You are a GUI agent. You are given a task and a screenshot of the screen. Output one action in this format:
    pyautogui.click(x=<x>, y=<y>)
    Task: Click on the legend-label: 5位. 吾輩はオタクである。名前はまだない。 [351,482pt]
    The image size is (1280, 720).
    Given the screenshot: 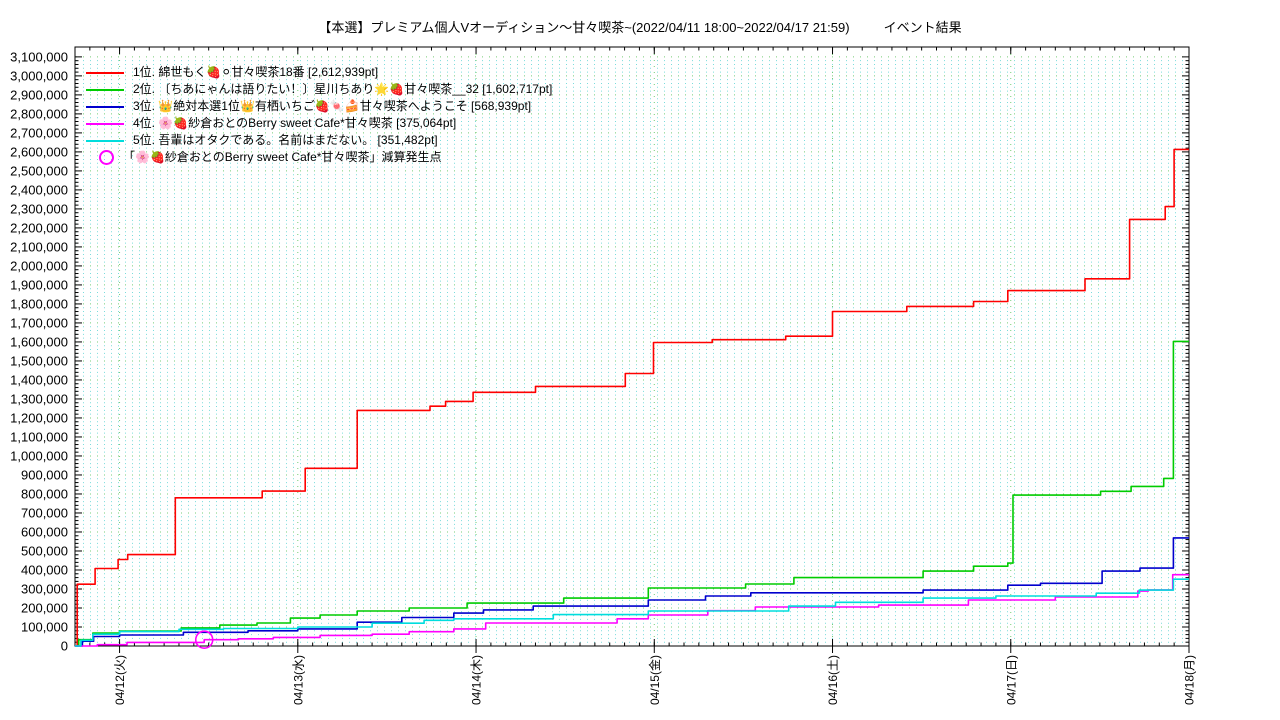 What is the action you would take?
    pyautogui.click(x=285, y=140)
    